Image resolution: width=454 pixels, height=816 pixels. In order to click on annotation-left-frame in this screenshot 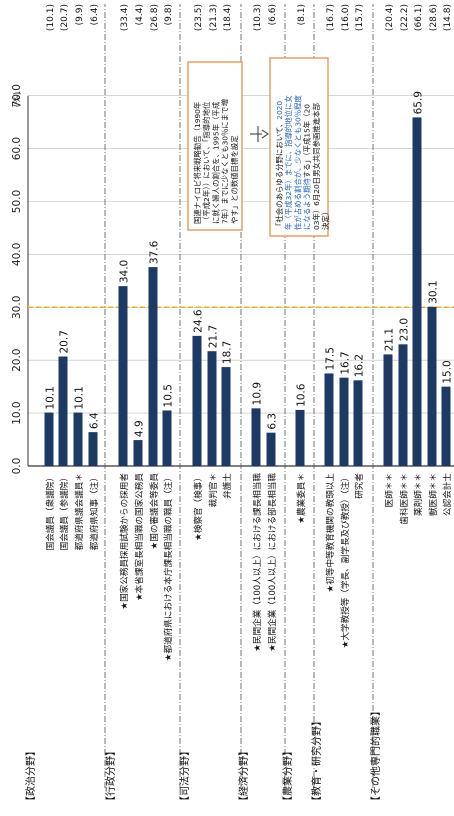, I will do `click(215, 146)`.